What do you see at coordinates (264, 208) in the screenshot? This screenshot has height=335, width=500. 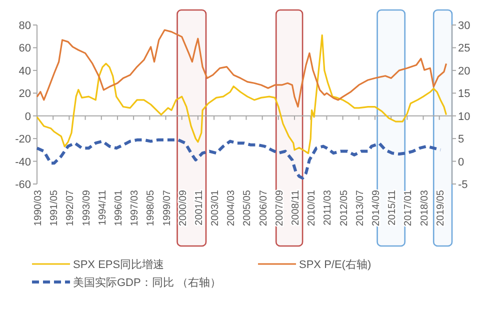 I see `x-tick-label: 2006/07` at bounding box center [264, 208].